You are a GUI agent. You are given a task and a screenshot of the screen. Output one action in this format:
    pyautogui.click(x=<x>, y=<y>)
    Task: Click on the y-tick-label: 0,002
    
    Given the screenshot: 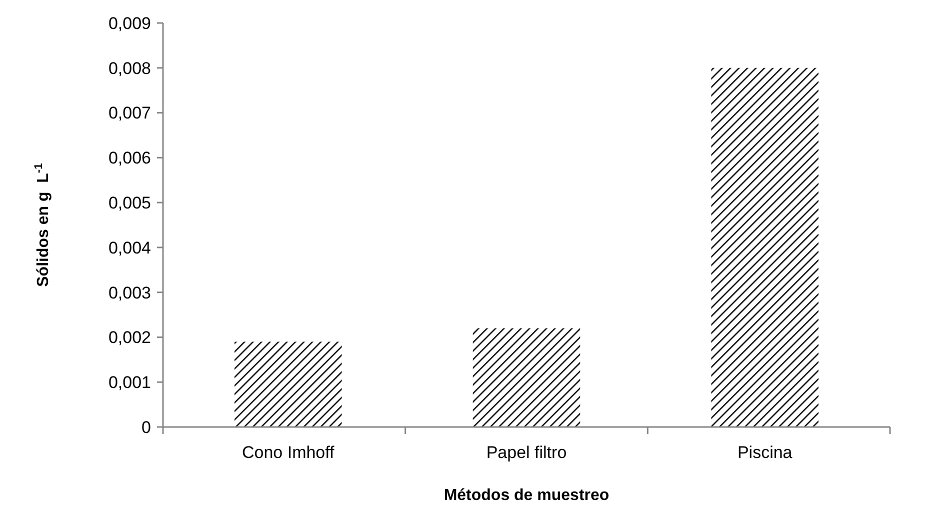 What is the action you would take?
    pyautogui.click(x=129, y=338)
    